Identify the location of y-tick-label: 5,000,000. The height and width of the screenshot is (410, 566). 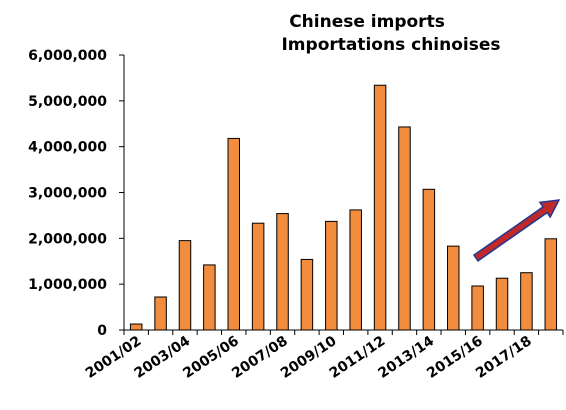
(67, 102).